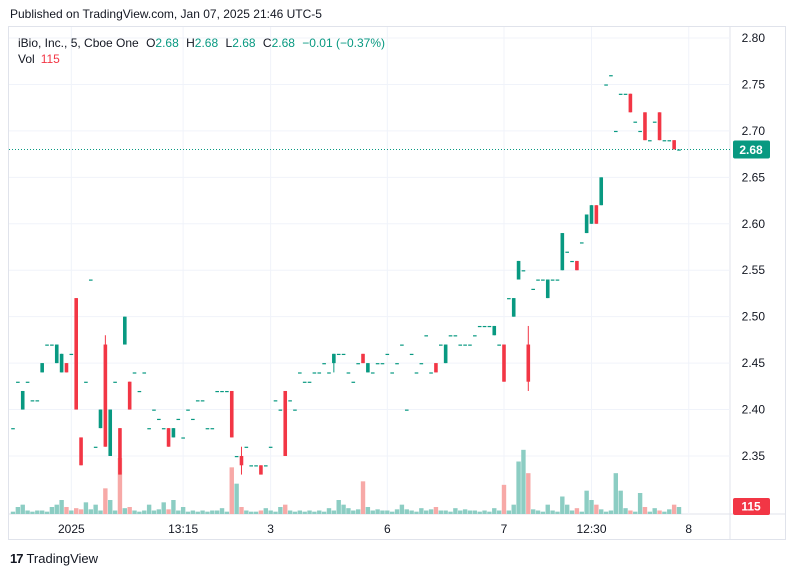 This screenshot has height=578, width=795. I want to click on x-tick-label: 2025, so click(71, 529).